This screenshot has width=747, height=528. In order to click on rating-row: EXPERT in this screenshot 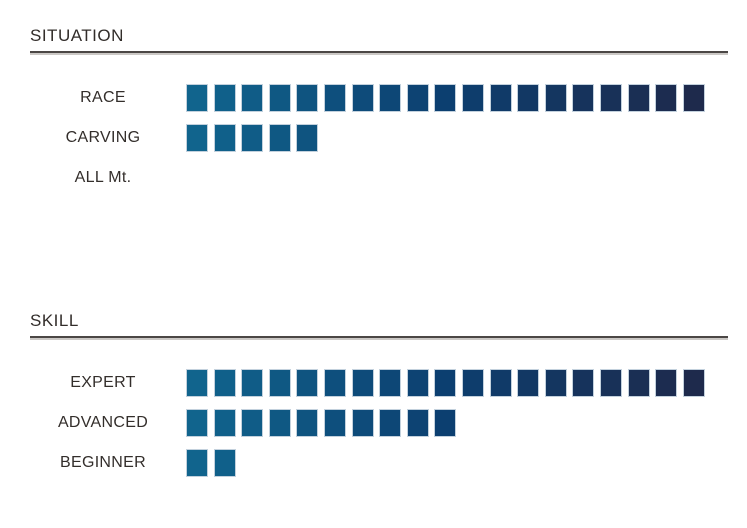, I will do `click(379, 383)`.